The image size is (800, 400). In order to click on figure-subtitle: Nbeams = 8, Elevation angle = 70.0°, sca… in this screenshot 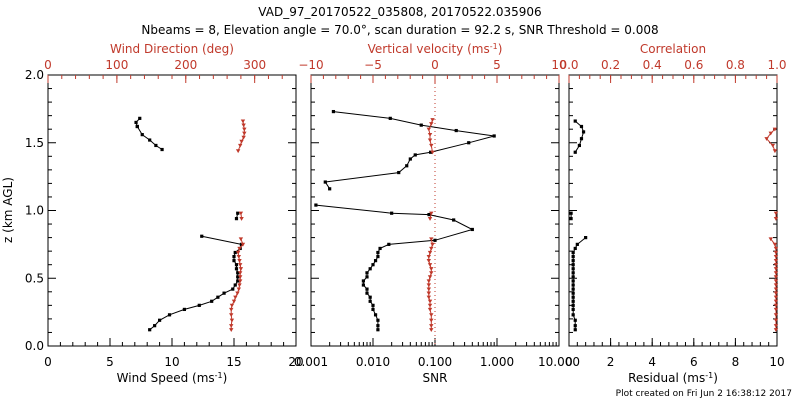, I will do `click(399, 30)`.